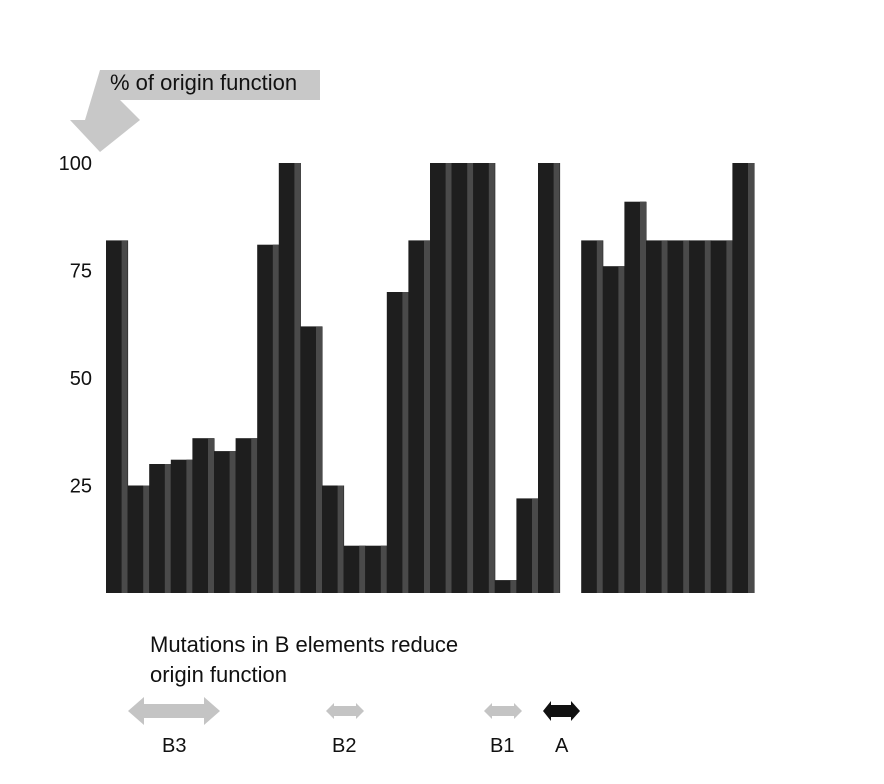 This screenshot has height=784, width=884. I want to click on element-label-b1: B1, so click(502, 746).